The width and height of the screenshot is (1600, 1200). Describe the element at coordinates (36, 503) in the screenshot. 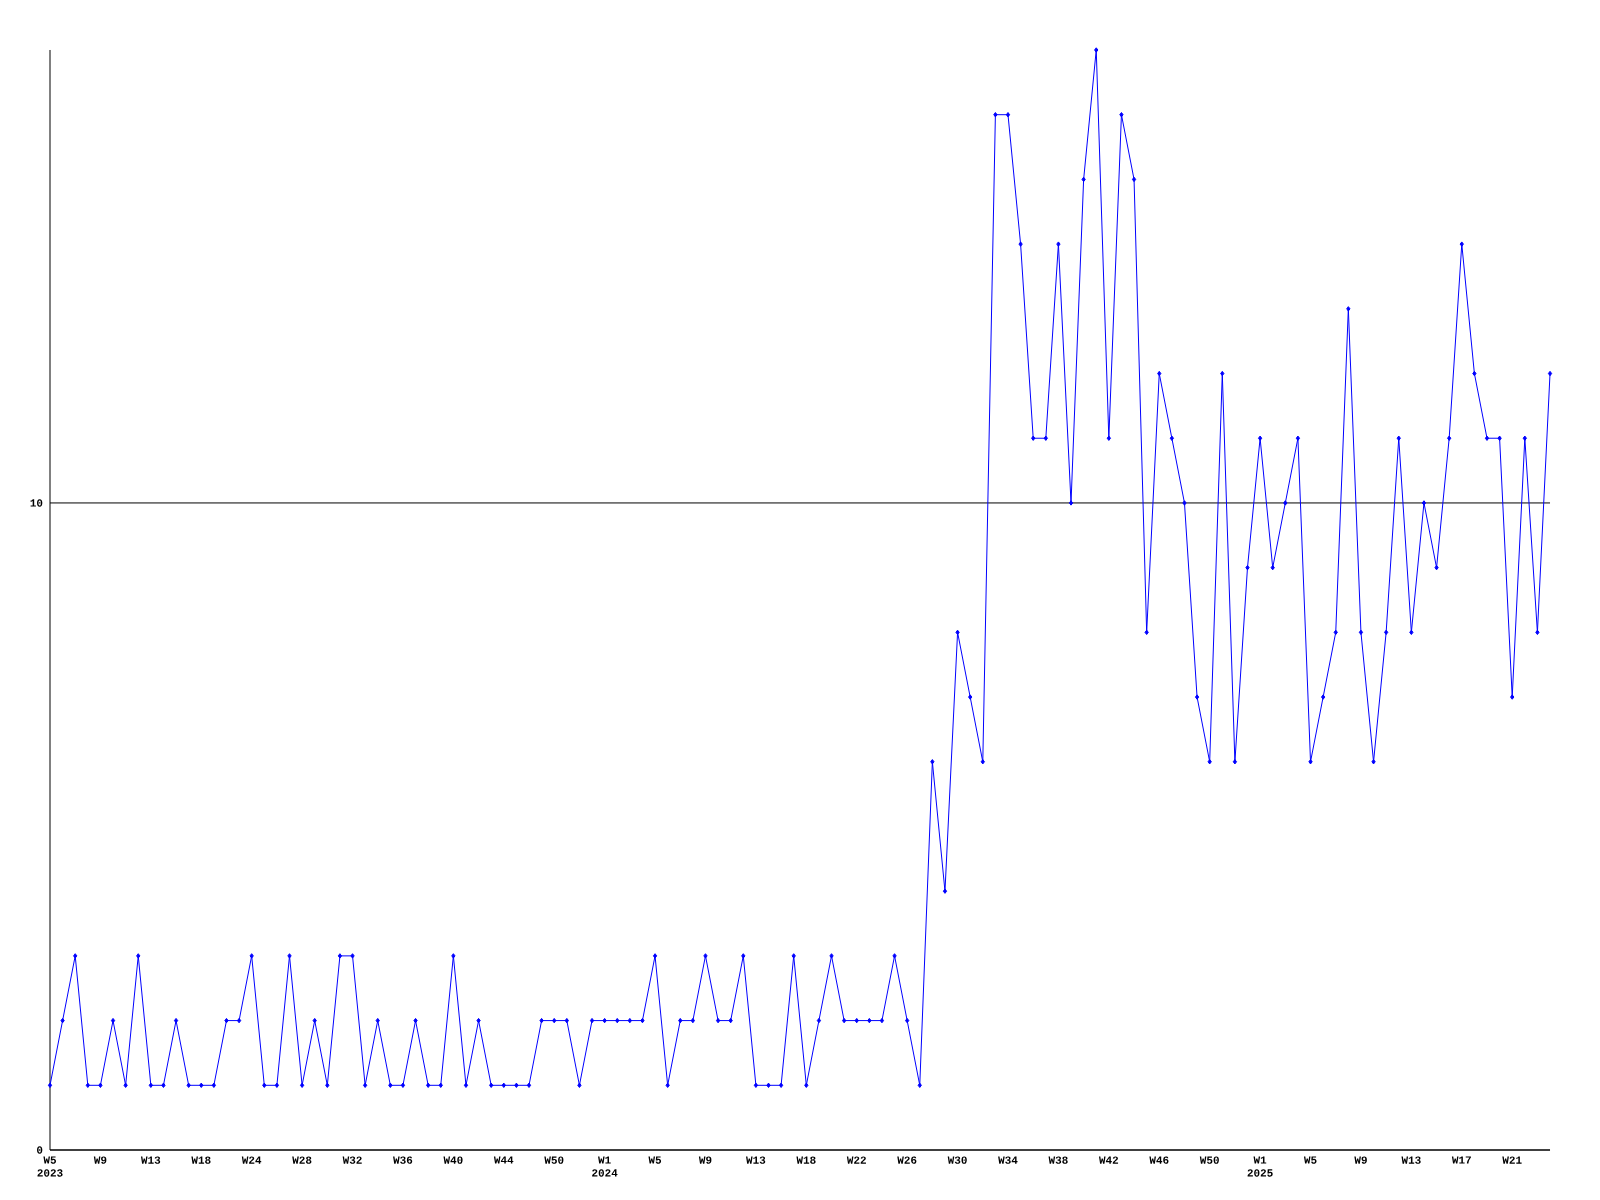

I see `y-tick-label: 10` at that location.